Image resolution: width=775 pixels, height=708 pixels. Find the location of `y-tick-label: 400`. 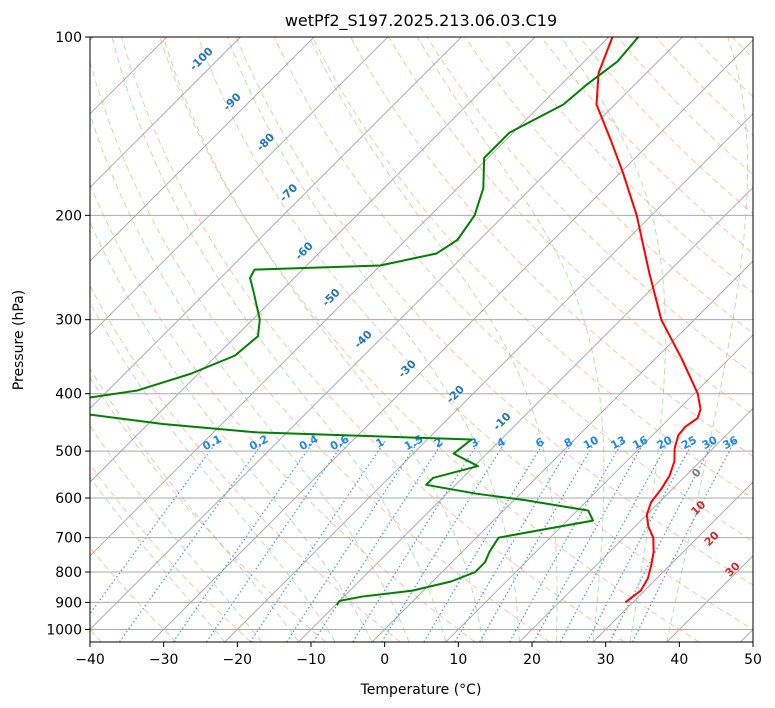

y-tick-label: 400 is located at coordinates (68, 395).